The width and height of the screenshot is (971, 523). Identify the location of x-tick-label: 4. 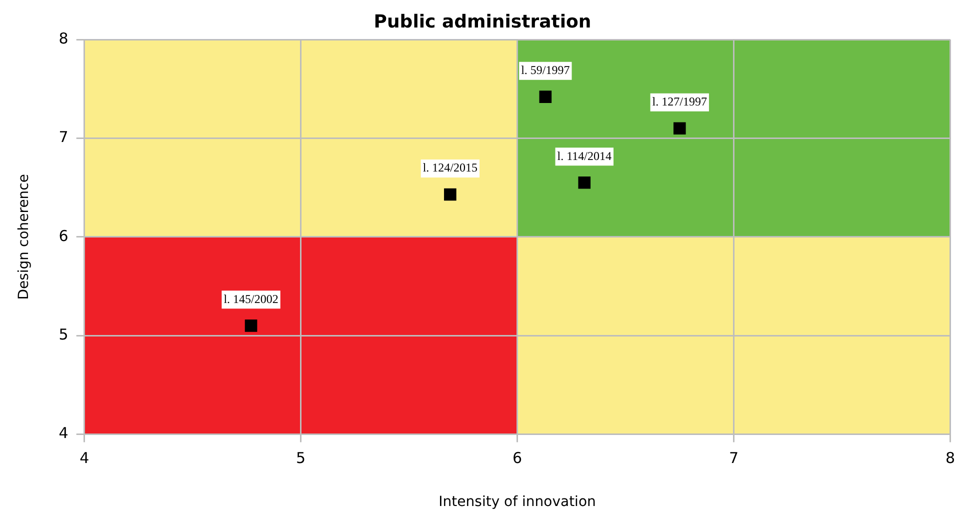
(85, 458).